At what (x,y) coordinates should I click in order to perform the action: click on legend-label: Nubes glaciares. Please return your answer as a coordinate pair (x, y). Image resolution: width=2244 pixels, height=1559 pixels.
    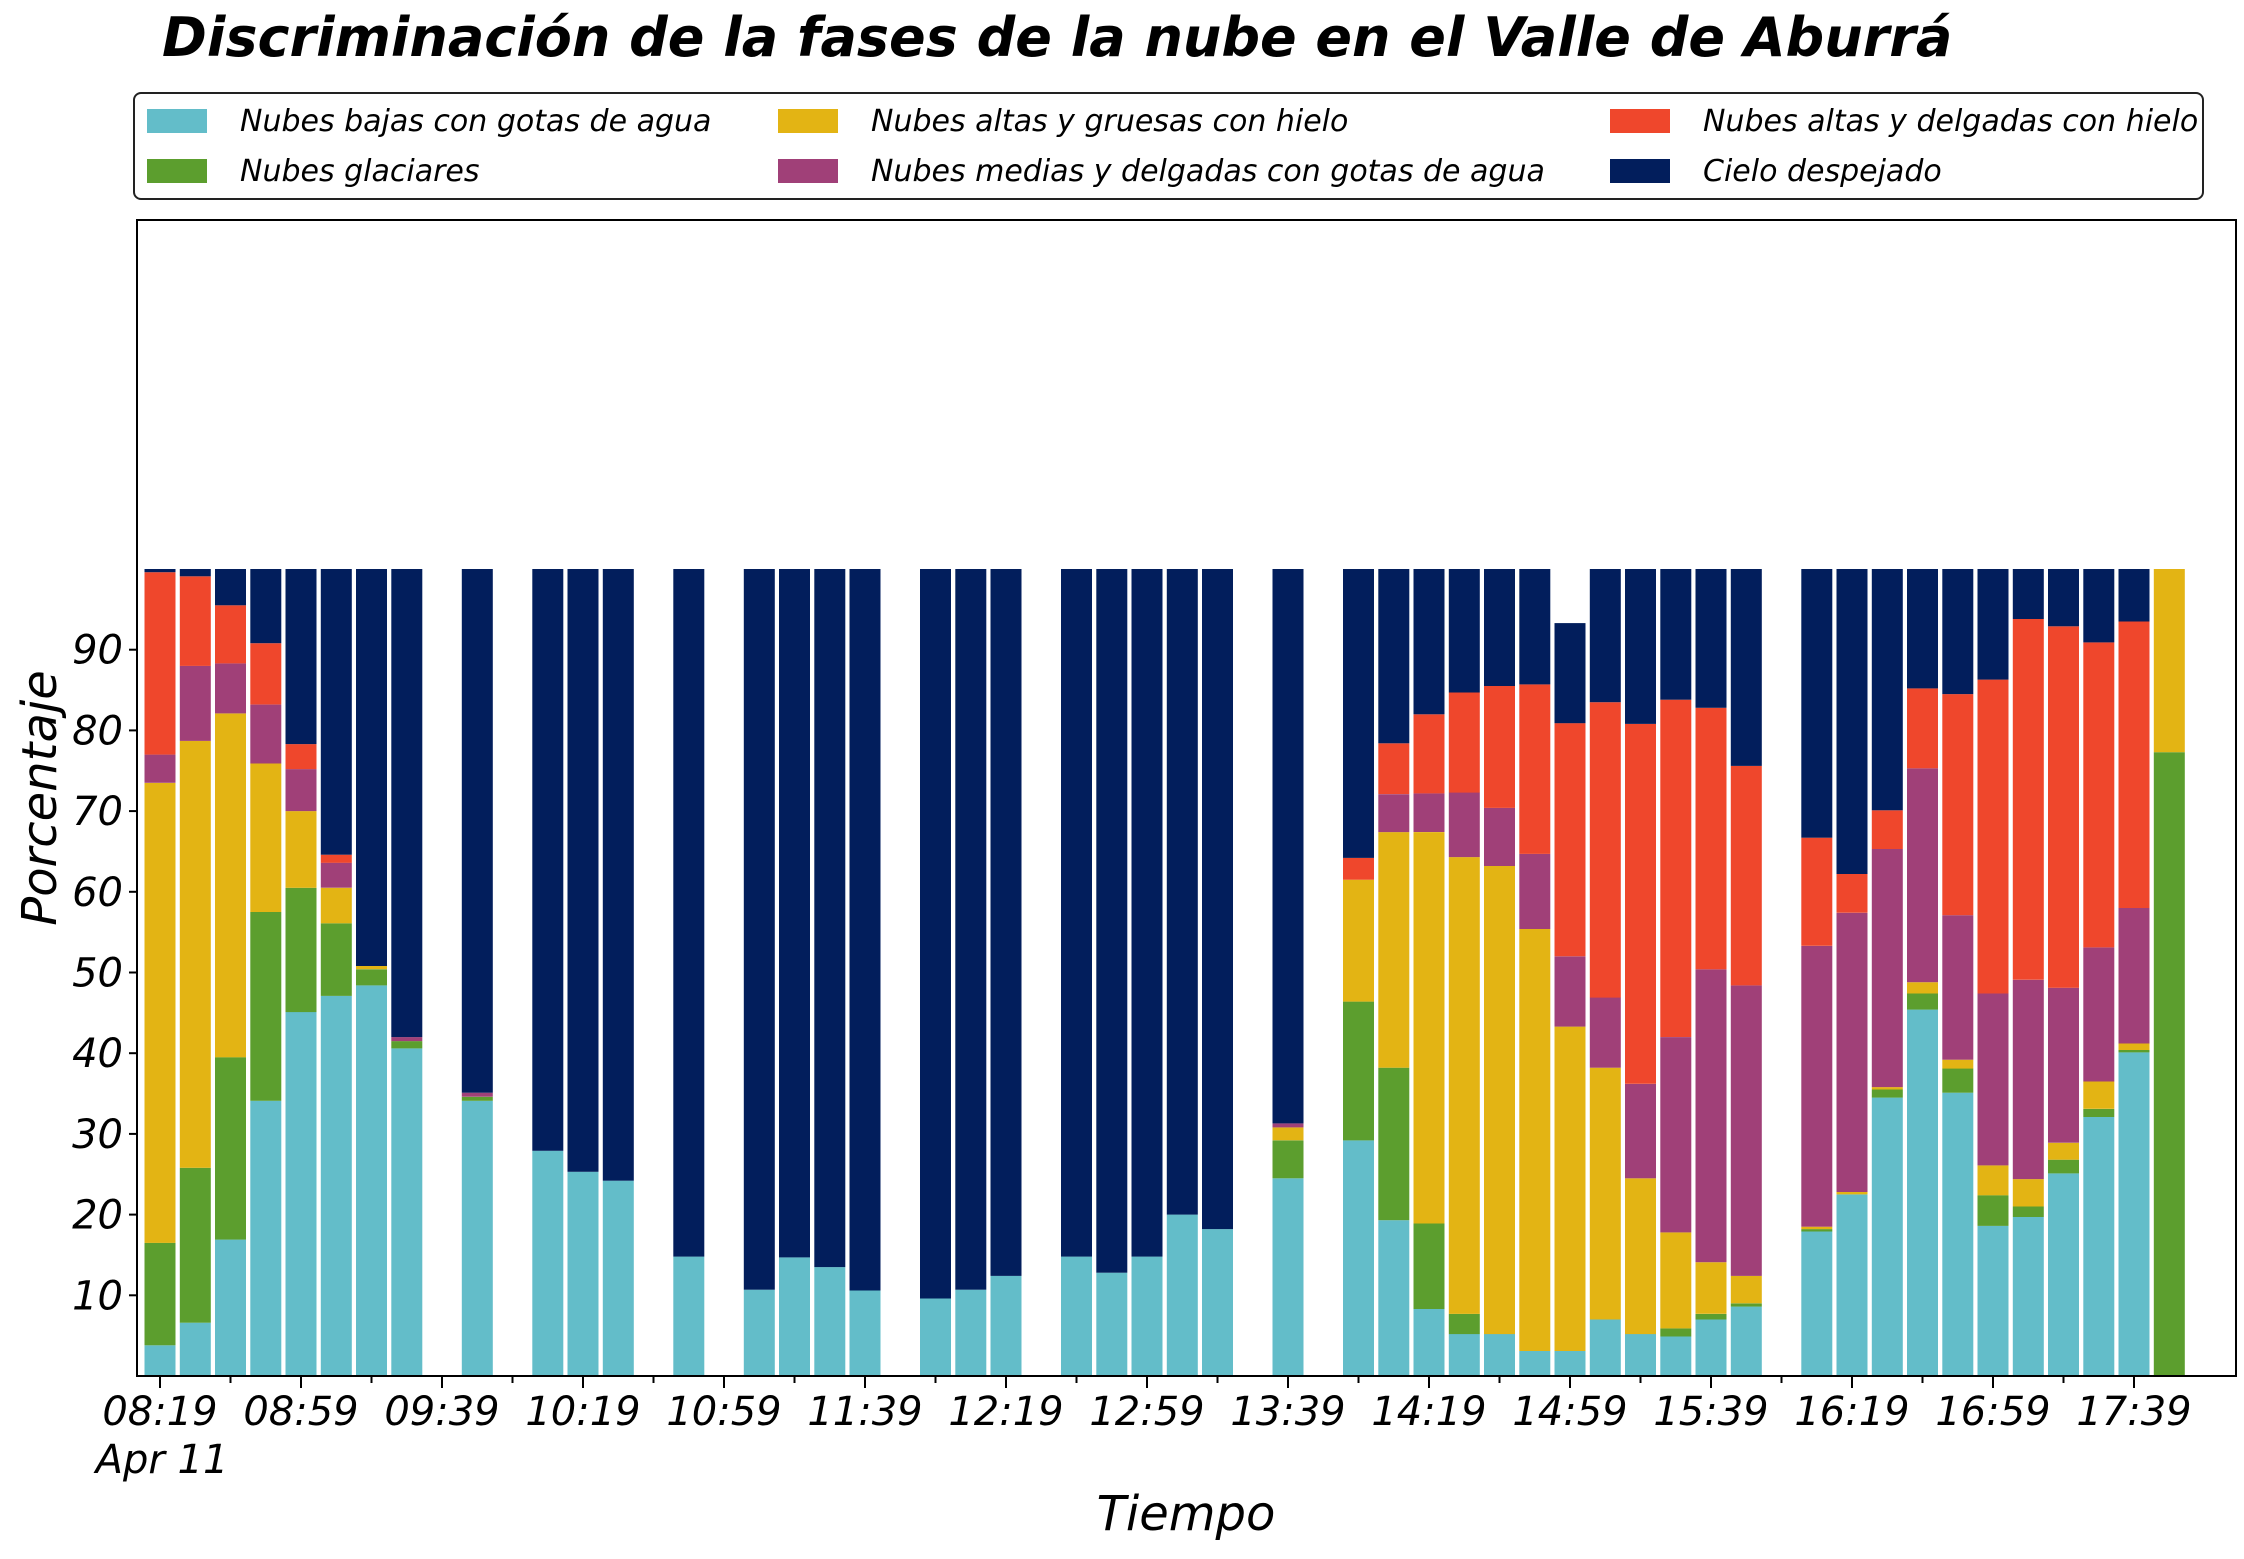
    Looking at the image, I should click on (360, 171).